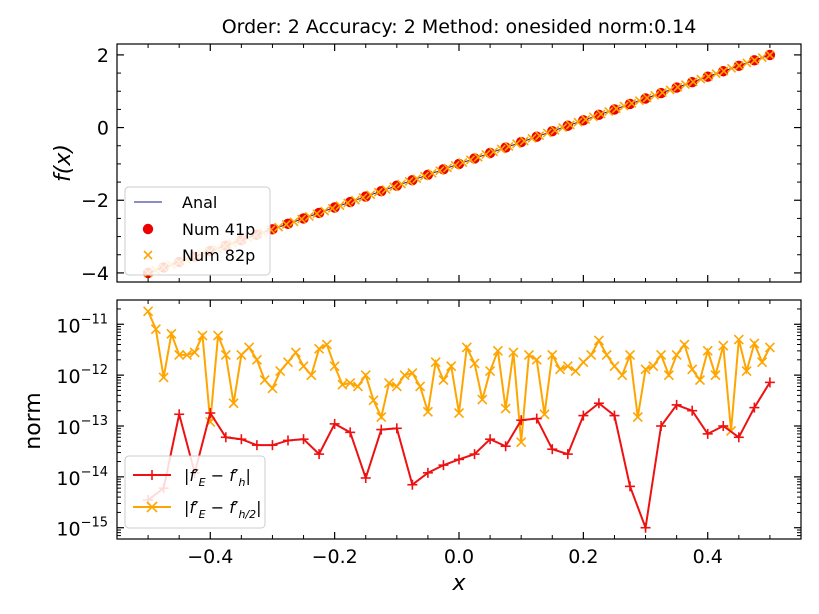 Image resolution: width=819 pixels, height=614 pixels. I want to click on bottom-xtick-label: 0.4, so click(708, 557).